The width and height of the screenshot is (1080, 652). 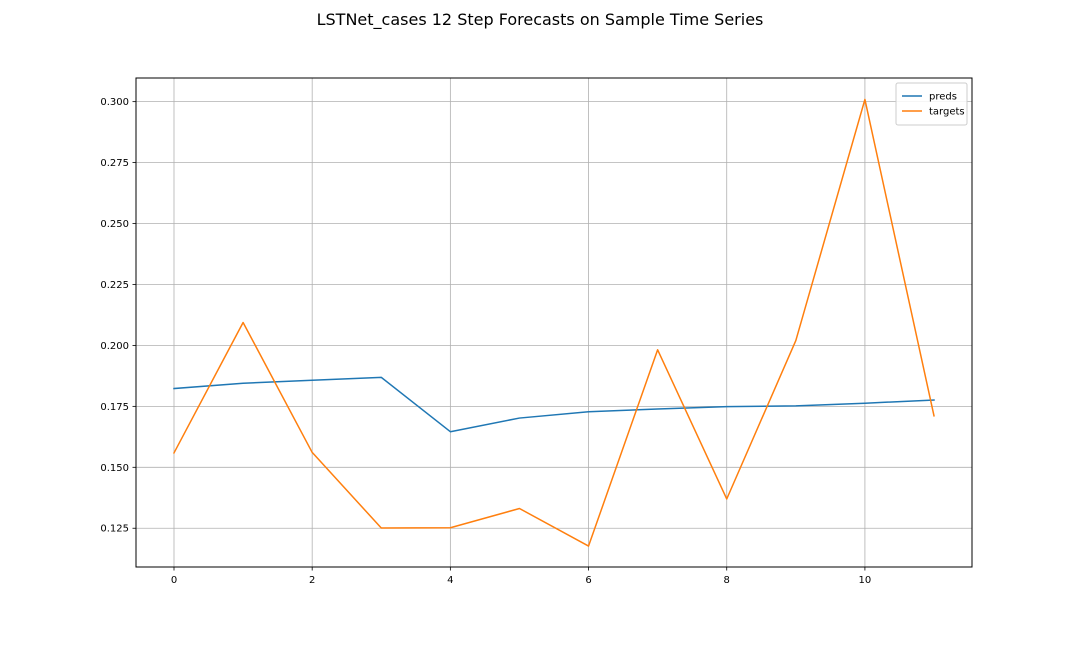 I want to click on x-tick-label: 2, so click(x=312, y=580).